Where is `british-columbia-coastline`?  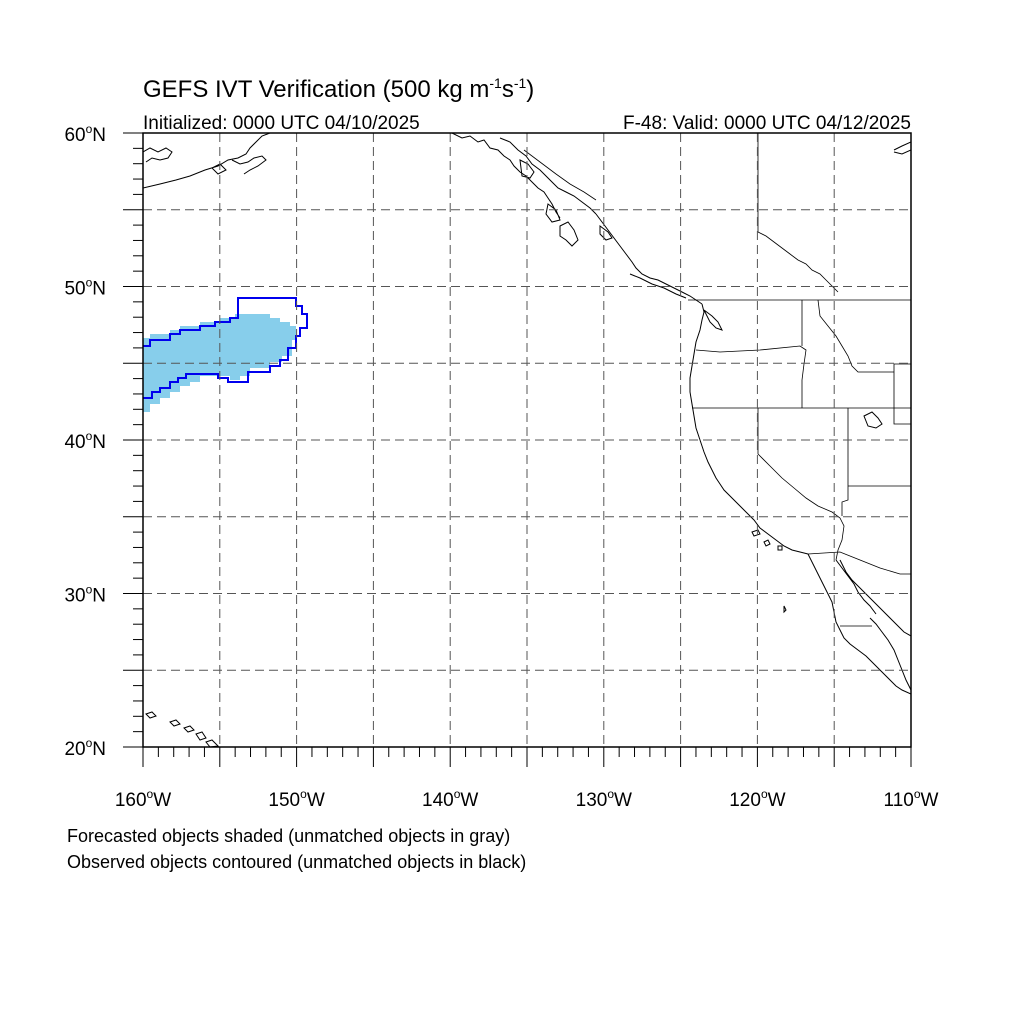 british-columbia-coastline is located at coordinates (753, 223).